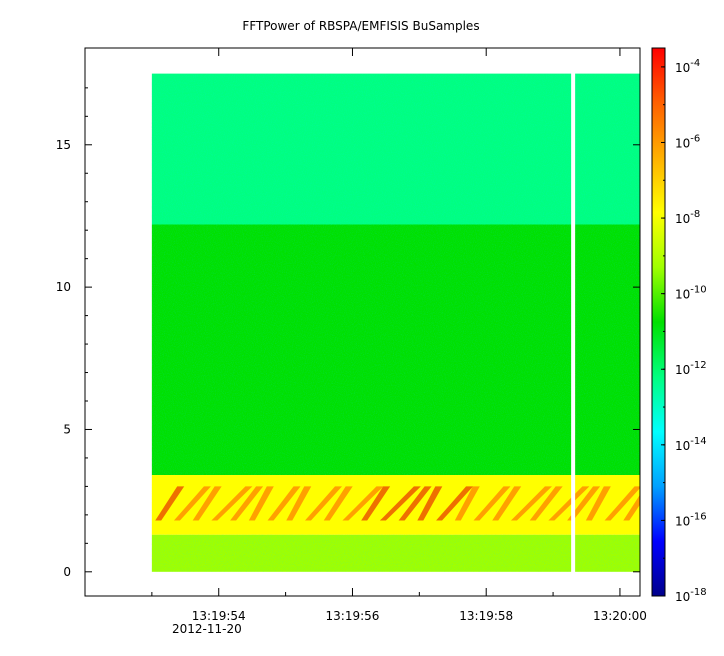 This screenshot has width=724, height=656. What do you see at coordinates (63, 287) in the screenshot?
I see `y-tick-label: 10` at bounding box center [63, 287].